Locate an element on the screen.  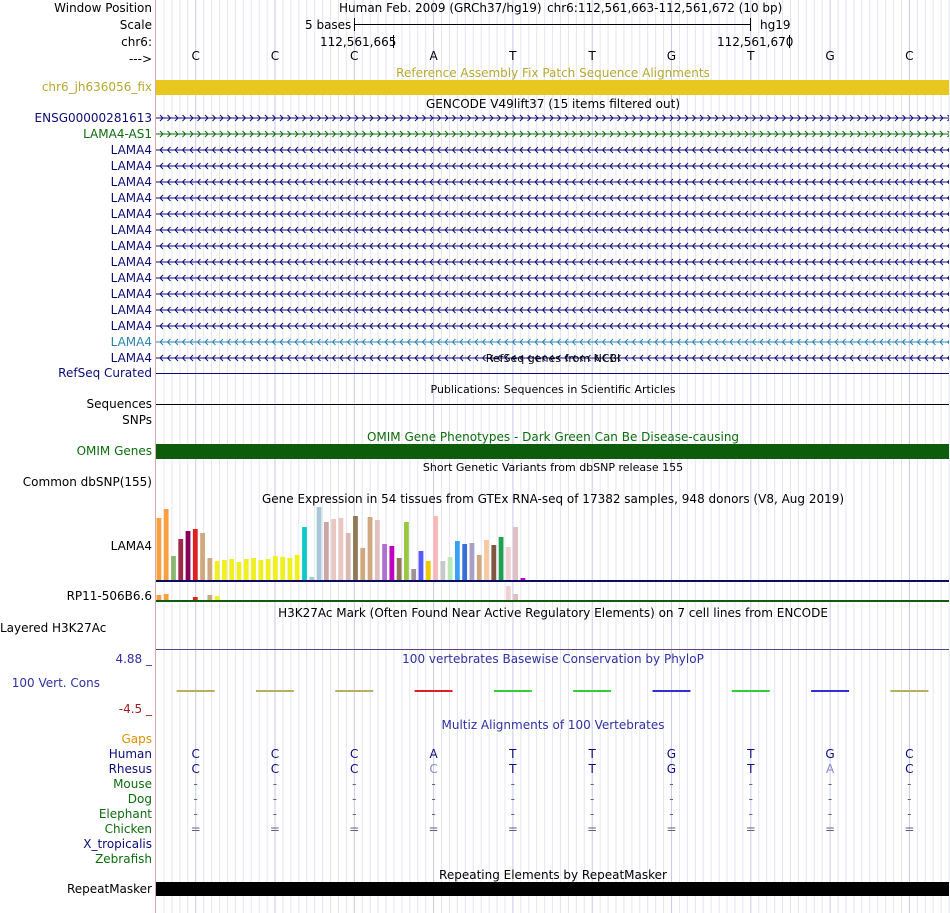
h3k27ac-label: Layered H3K27Ac is located at coordinates (53, 628).